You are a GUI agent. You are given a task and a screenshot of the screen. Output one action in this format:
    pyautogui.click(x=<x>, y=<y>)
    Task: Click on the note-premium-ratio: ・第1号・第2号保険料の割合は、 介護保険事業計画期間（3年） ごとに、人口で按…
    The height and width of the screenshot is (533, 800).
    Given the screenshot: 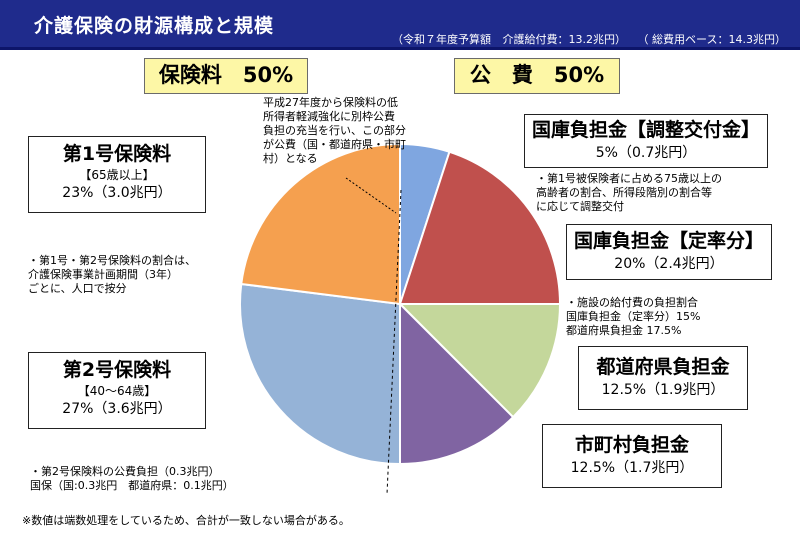 What is the action you would take?
    pyautogui.click(x=112, y=275)
    